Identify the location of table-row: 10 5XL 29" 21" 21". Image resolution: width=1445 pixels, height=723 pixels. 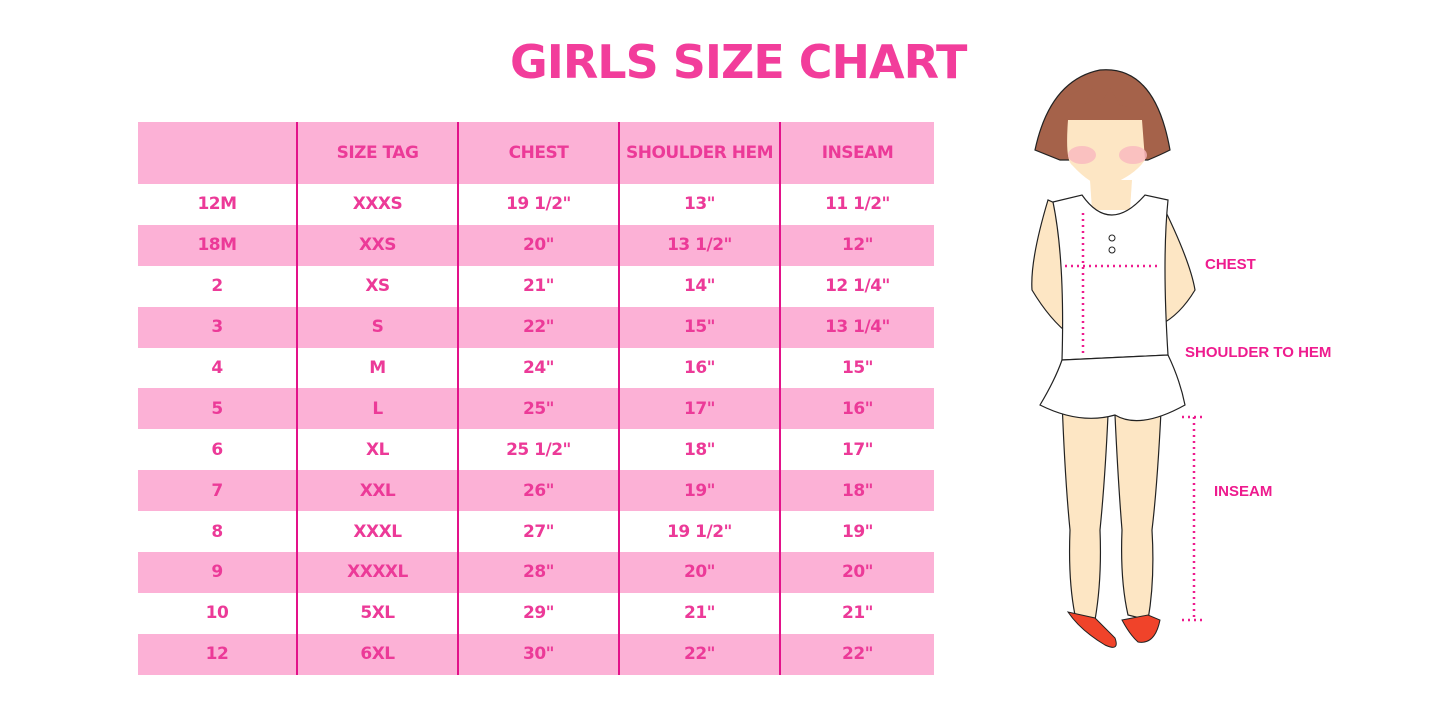
(536, 613).